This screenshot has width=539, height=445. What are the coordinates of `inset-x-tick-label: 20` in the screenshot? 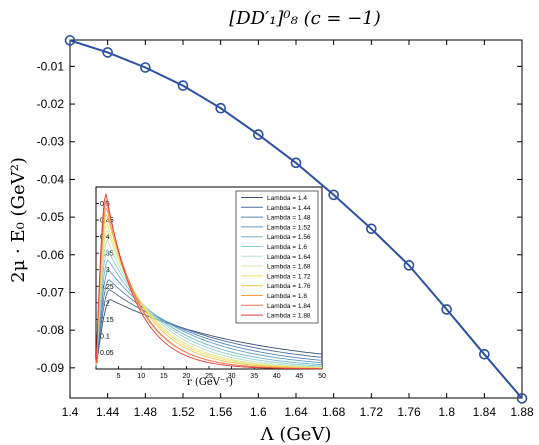 It's located at (187, 376).